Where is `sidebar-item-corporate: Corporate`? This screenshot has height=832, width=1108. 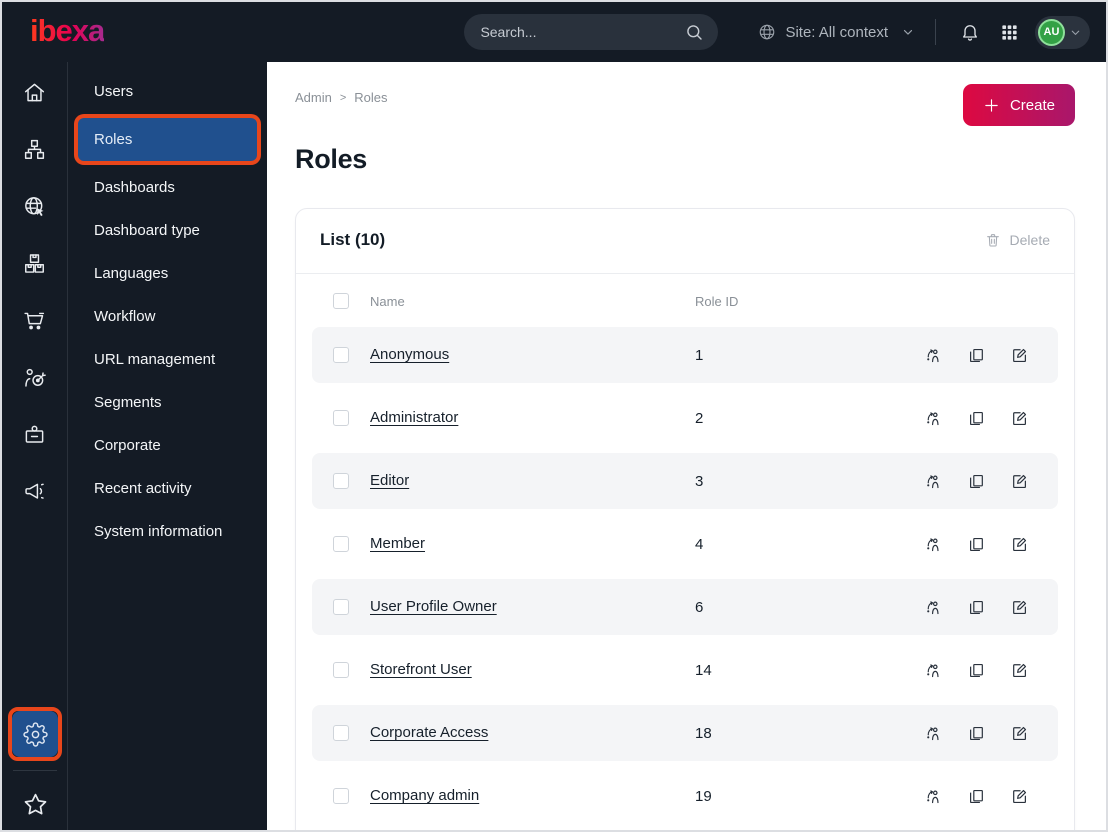
sidebar-item-corporate: Corporate is located at coordinates (127, 445).